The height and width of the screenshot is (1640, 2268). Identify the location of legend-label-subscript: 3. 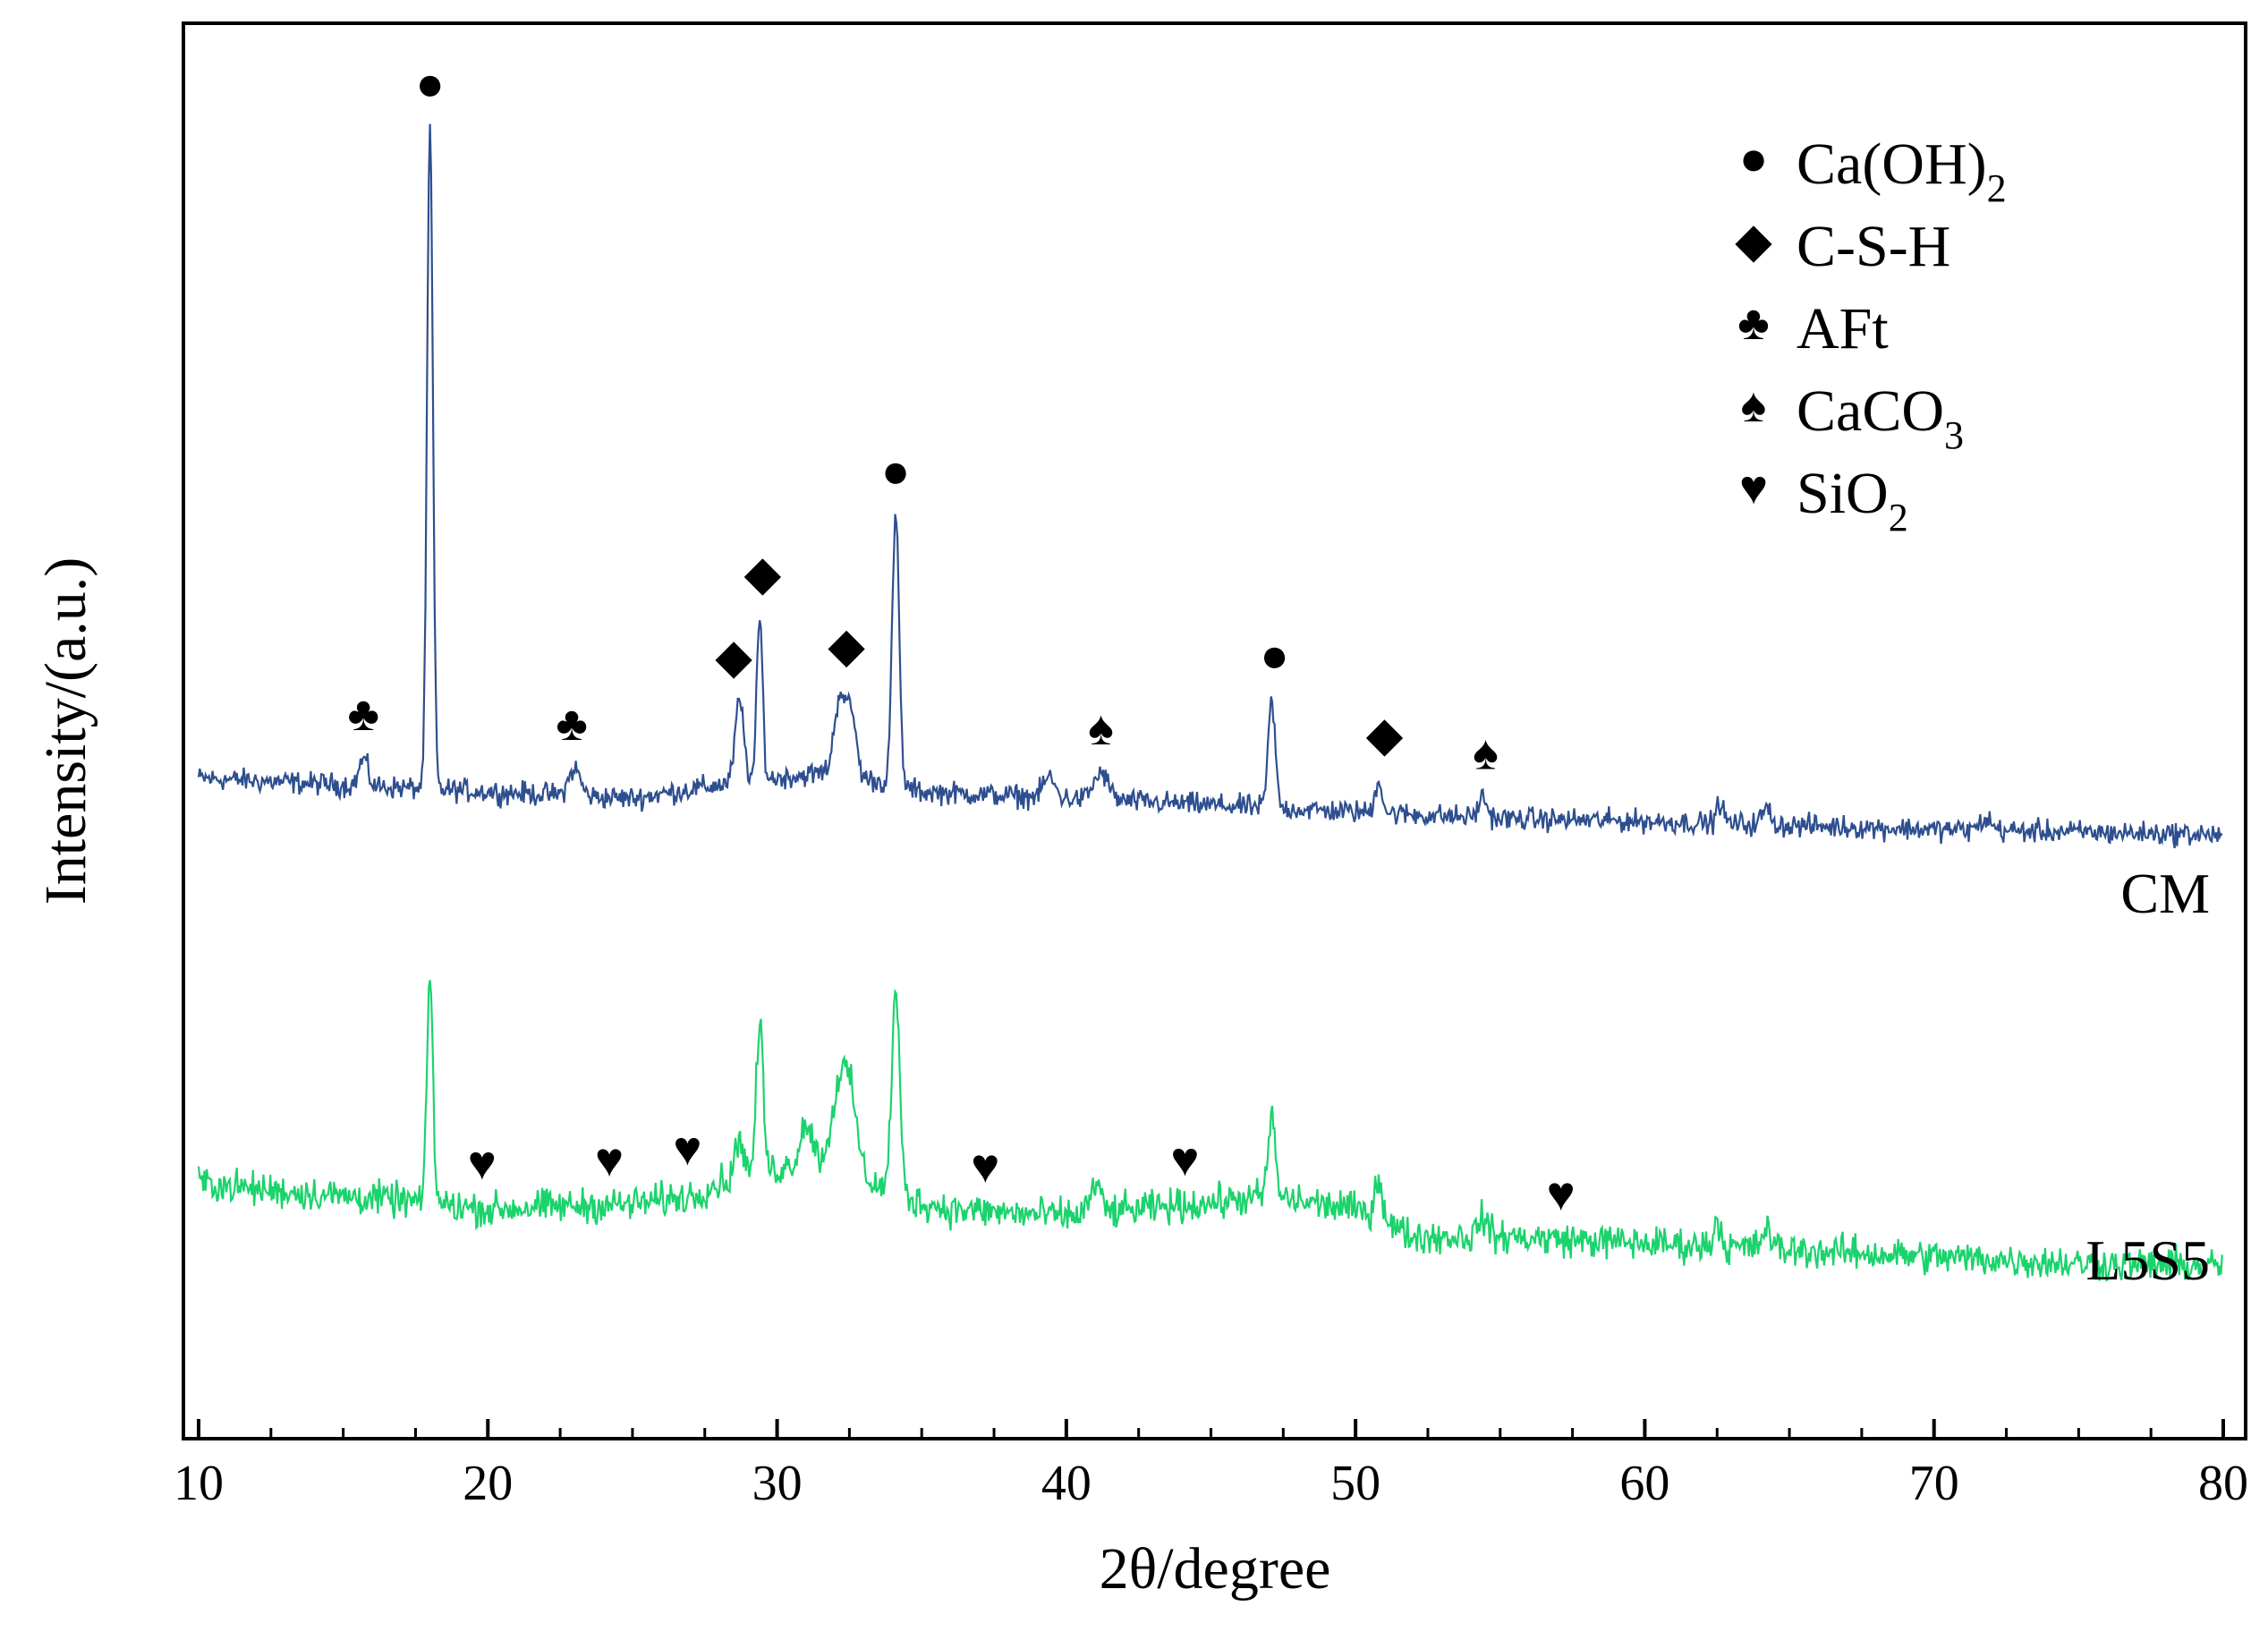
(1954, 435).